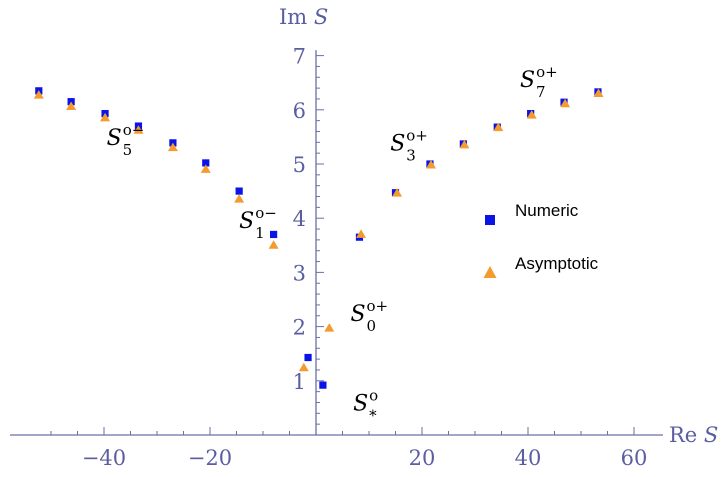  I want to click on y-tick-label: 4, so click(299, 219).